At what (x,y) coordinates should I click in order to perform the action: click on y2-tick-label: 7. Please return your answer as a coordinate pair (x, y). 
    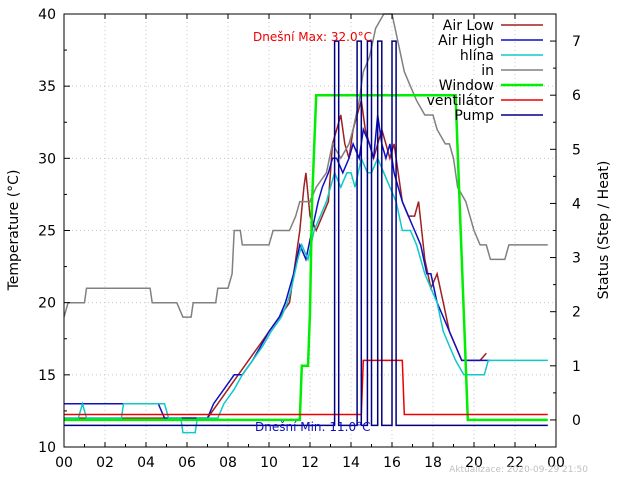
    Looking at the image, I should click on (576, 42).